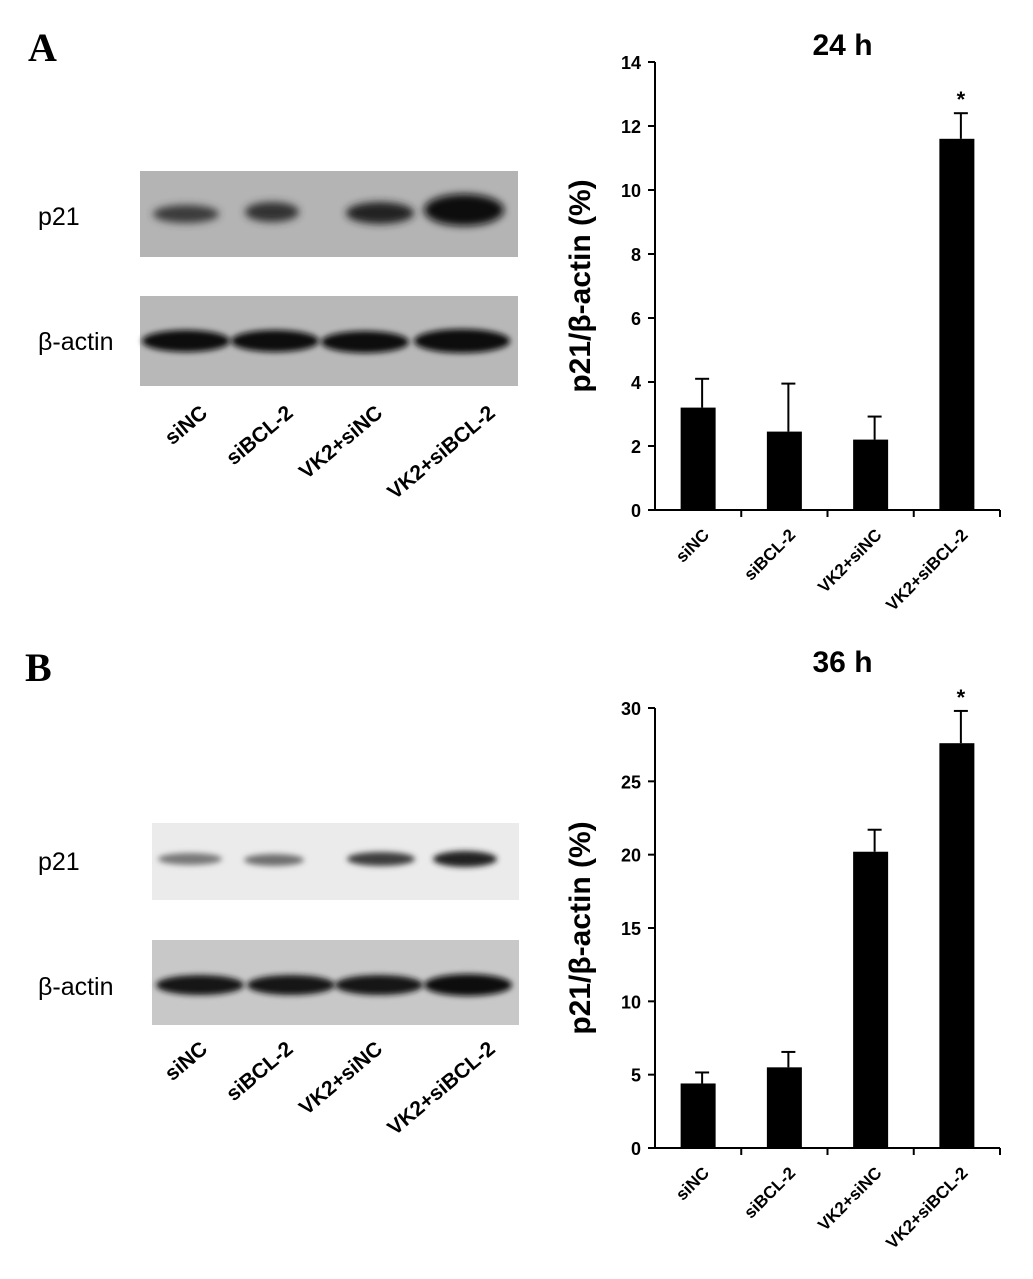 Image resolution: width=1033 pixels, height=1279 pixels. I want to click on y-tick-label-b-6: 30, so click(631, 709).